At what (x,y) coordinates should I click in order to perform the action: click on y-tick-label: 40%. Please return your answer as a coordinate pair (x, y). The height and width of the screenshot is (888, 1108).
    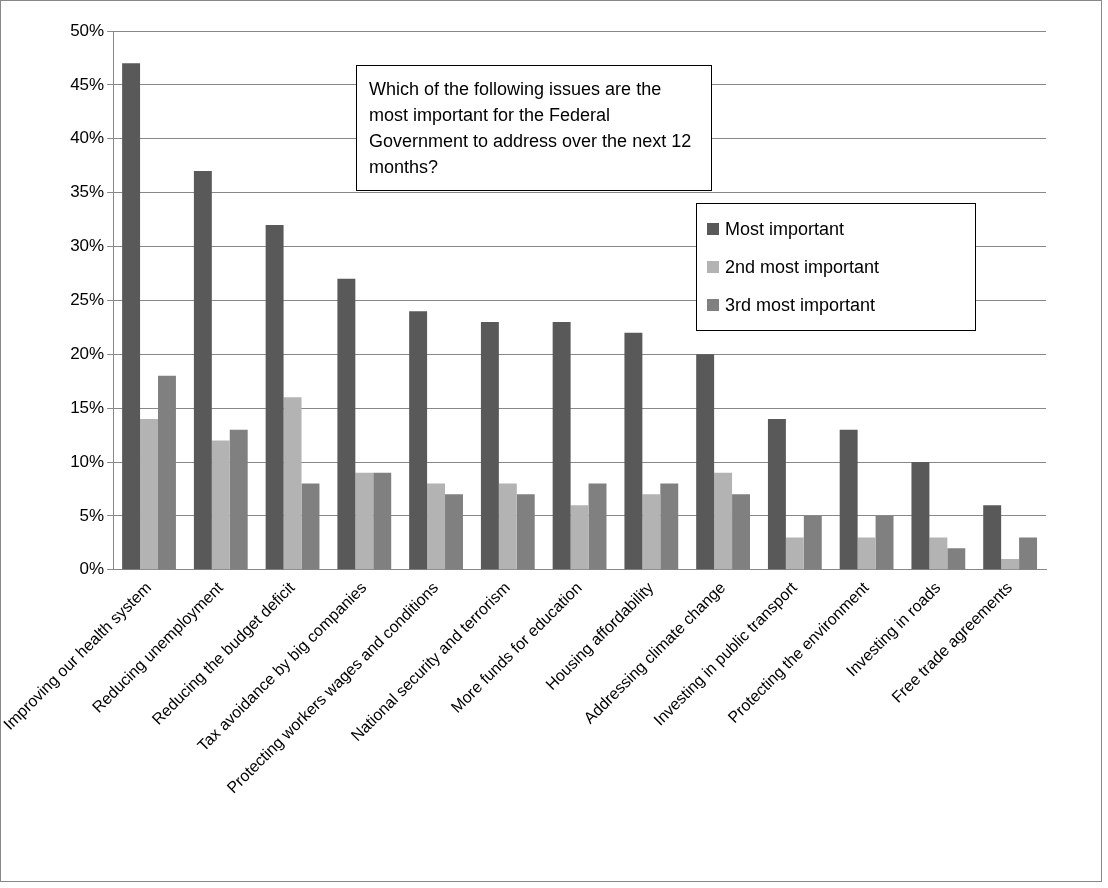
    Looking at the image, I should click on (87, 138).